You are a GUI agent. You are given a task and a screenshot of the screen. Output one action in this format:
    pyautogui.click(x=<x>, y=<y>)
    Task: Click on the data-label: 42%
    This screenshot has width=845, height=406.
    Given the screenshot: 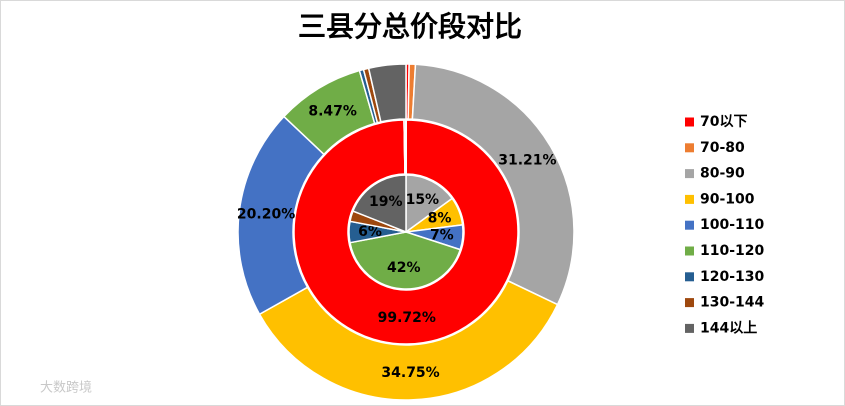 What is the action you would take?
    pyautogui.click(x=404, y=268)
    